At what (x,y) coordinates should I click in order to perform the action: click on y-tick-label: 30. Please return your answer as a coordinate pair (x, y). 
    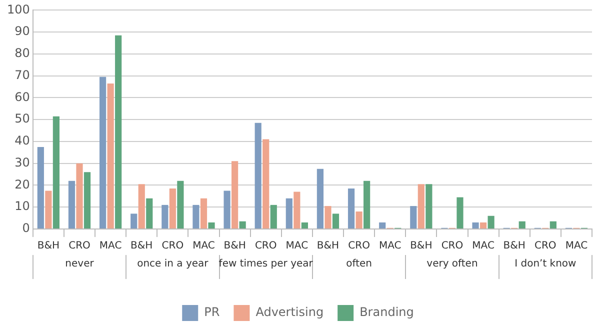
    Looking at the image, I should click on (22, 162).